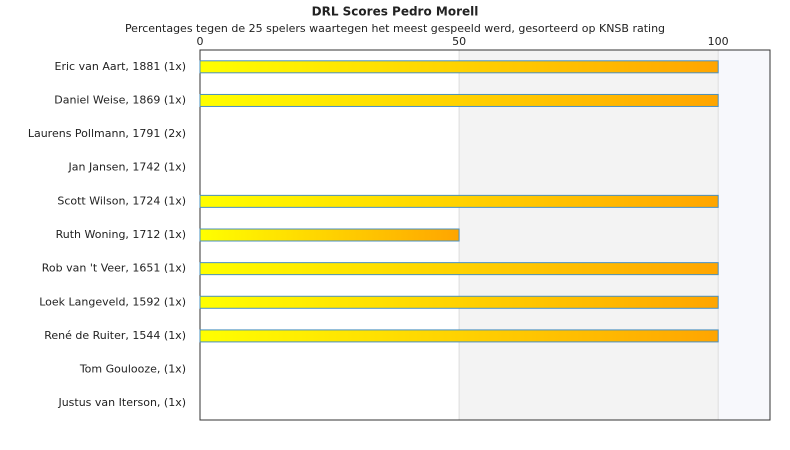 This screenshot has height=450, width=790. What do you see at coordinates (114, 268) in the screenshot?
I see `y-tick-label: Rob van 't Veer, 1651 (1x)` at bounding box center [114, 268].